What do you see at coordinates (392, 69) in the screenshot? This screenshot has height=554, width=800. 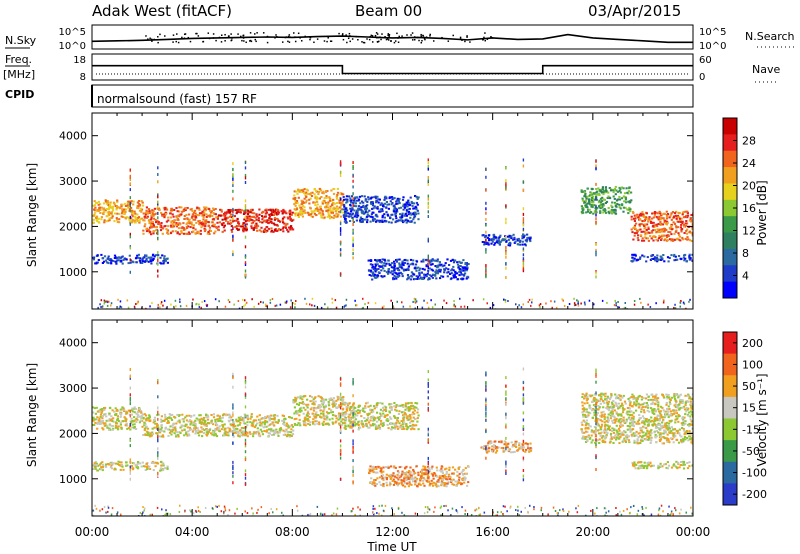 I see `freq-line` at bounding box center [392, 69].